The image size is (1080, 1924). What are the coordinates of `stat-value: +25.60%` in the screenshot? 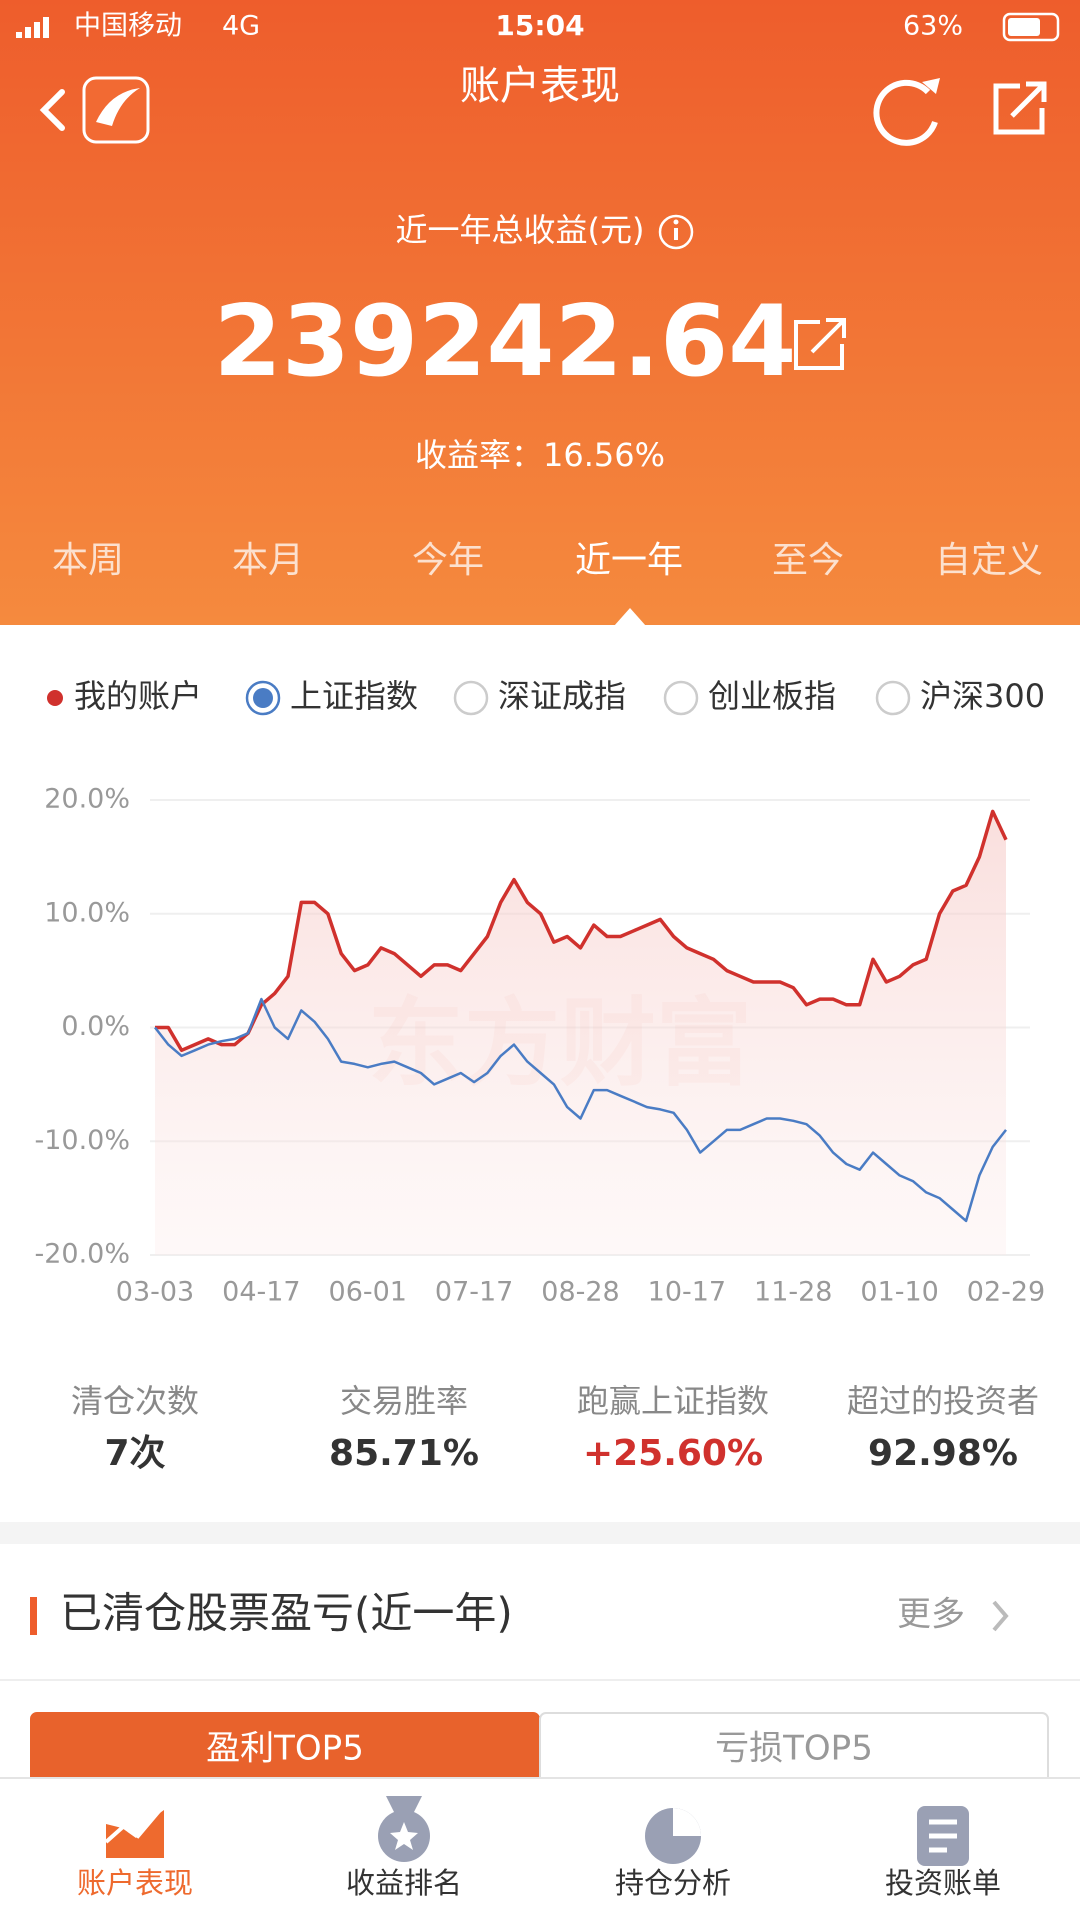 It's located at (673, 1453).